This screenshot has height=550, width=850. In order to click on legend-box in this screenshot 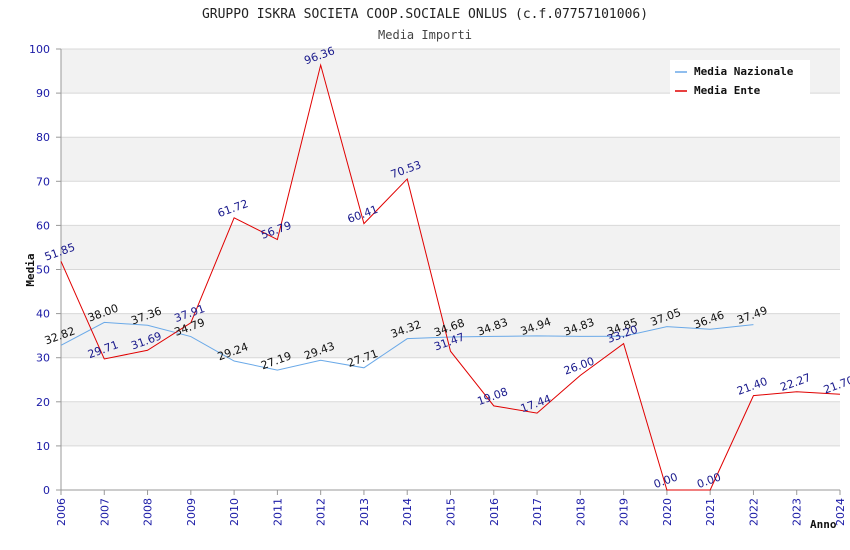, I will do `click(740, 79)`.